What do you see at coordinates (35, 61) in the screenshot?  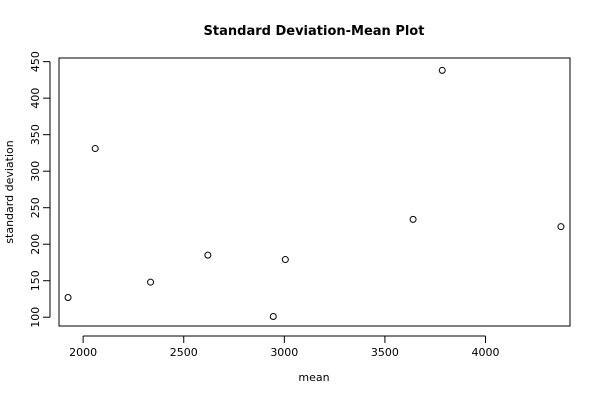 I see `y-tick-label: 450` at bounding box center [35, 61].